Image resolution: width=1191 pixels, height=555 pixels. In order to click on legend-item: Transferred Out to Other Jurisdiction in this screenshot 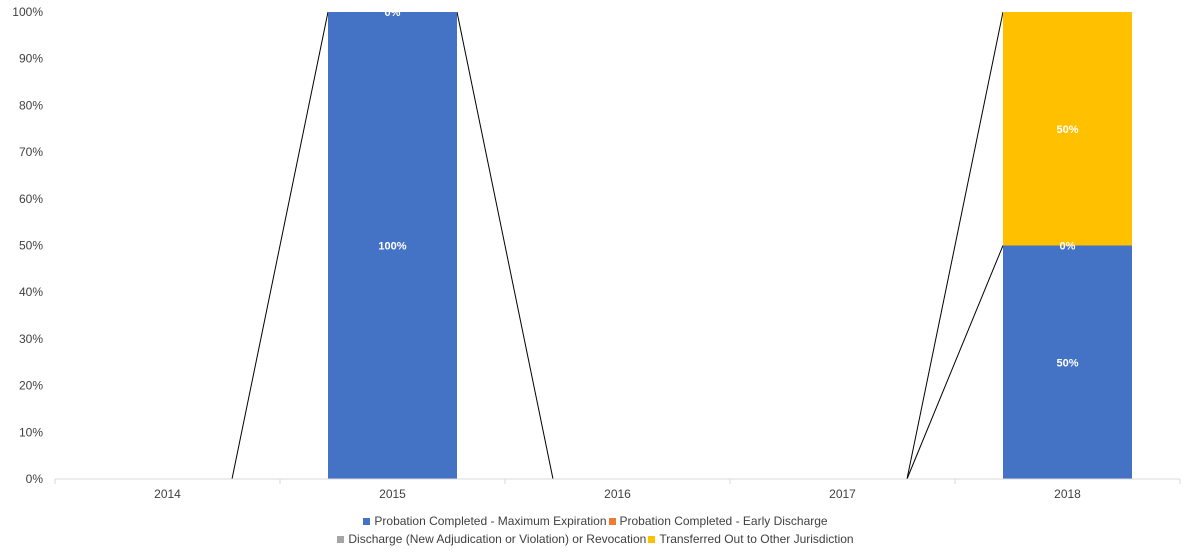, I will do `click(751, 539)`.